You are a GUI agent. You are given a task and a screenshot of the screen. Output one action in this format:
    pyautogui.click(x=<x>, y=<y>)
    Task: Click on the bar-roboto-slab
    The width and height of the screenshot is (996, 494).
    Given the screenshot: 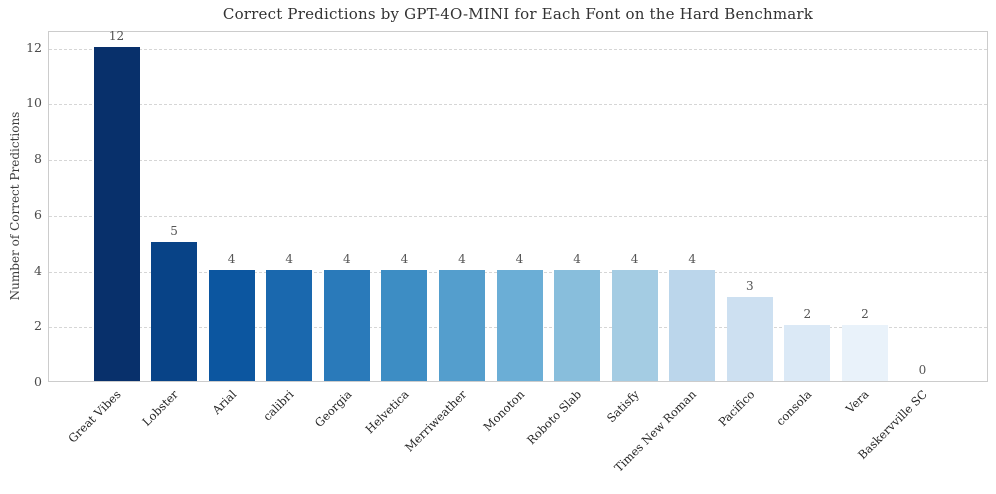 What is the action you would take?
    pyautogui.click(x=577, y=325)
    